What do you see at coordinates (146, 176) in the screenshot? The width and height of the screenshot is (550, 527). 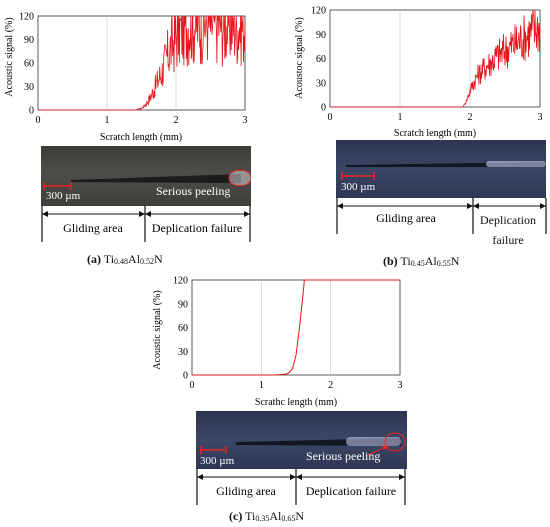 I see `photo-a: 300 µm Serious peeling` at bounding box center [146, 176].